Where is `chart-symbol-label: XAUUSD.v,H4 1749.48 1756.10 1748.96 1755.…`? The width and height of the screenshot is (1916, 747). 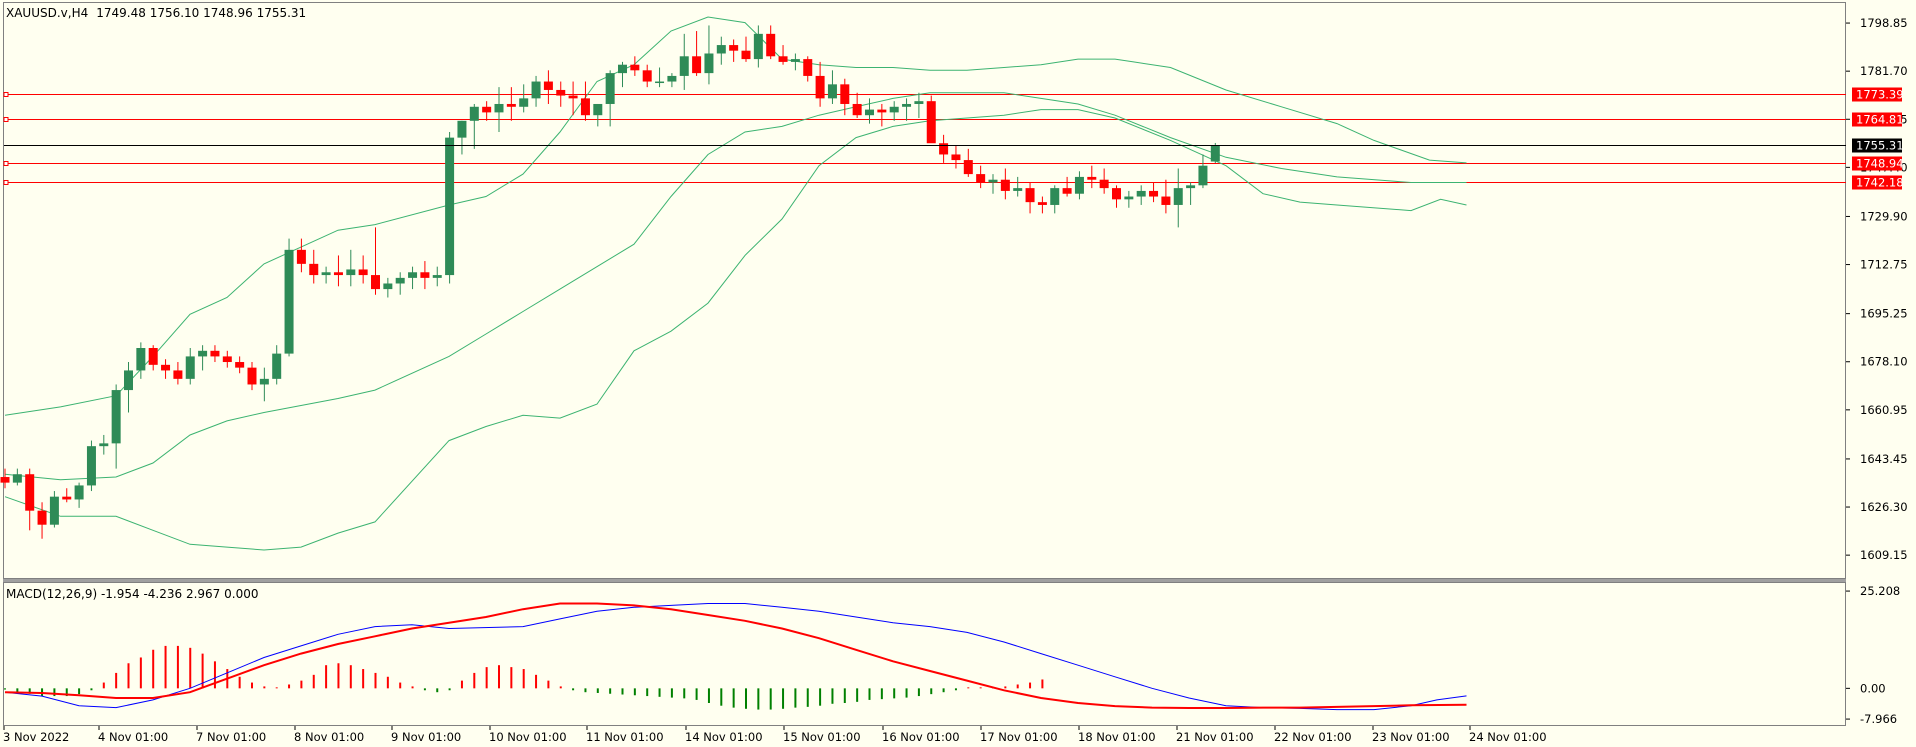
chart-symbol-label: XAUUSD.v,H4 1749.48 1756.10 1748.96 1755.… is located at coordinates (156, 13).